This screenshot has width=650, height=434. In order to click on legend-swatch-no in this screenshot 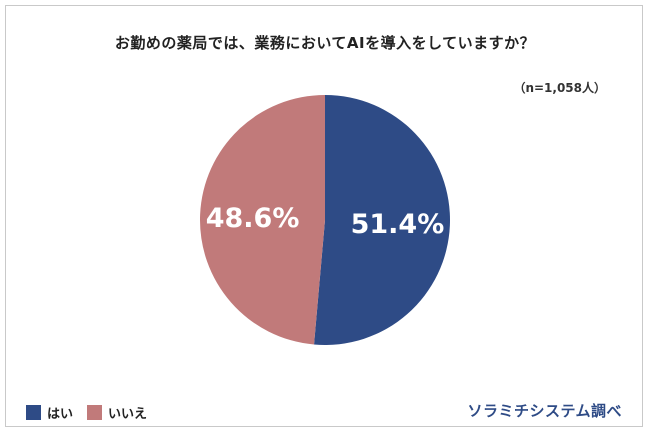, I will do `click(95, 412)`.